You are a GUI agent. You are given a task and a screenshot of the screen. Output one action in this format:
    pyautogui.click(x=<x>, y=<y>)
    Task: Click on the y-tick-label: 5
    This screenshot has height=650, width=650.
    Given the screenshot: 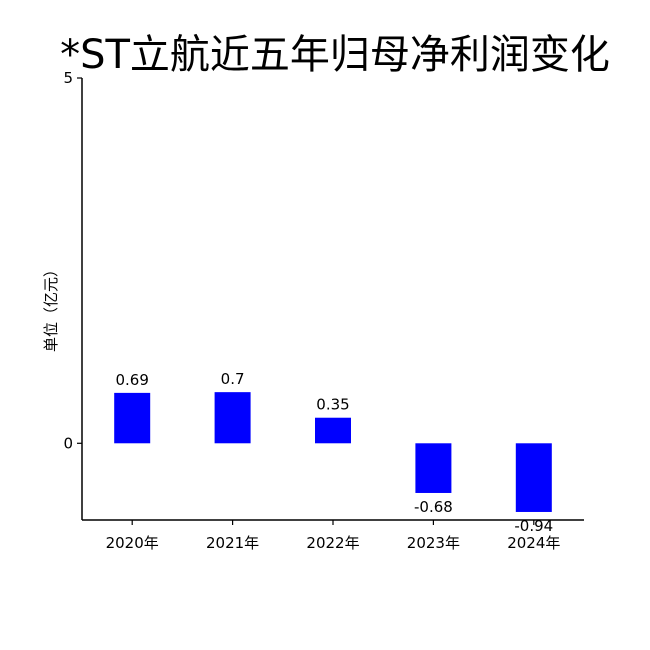 What is the action you would take?
    pyautogui.click(x=68, y=78)
    